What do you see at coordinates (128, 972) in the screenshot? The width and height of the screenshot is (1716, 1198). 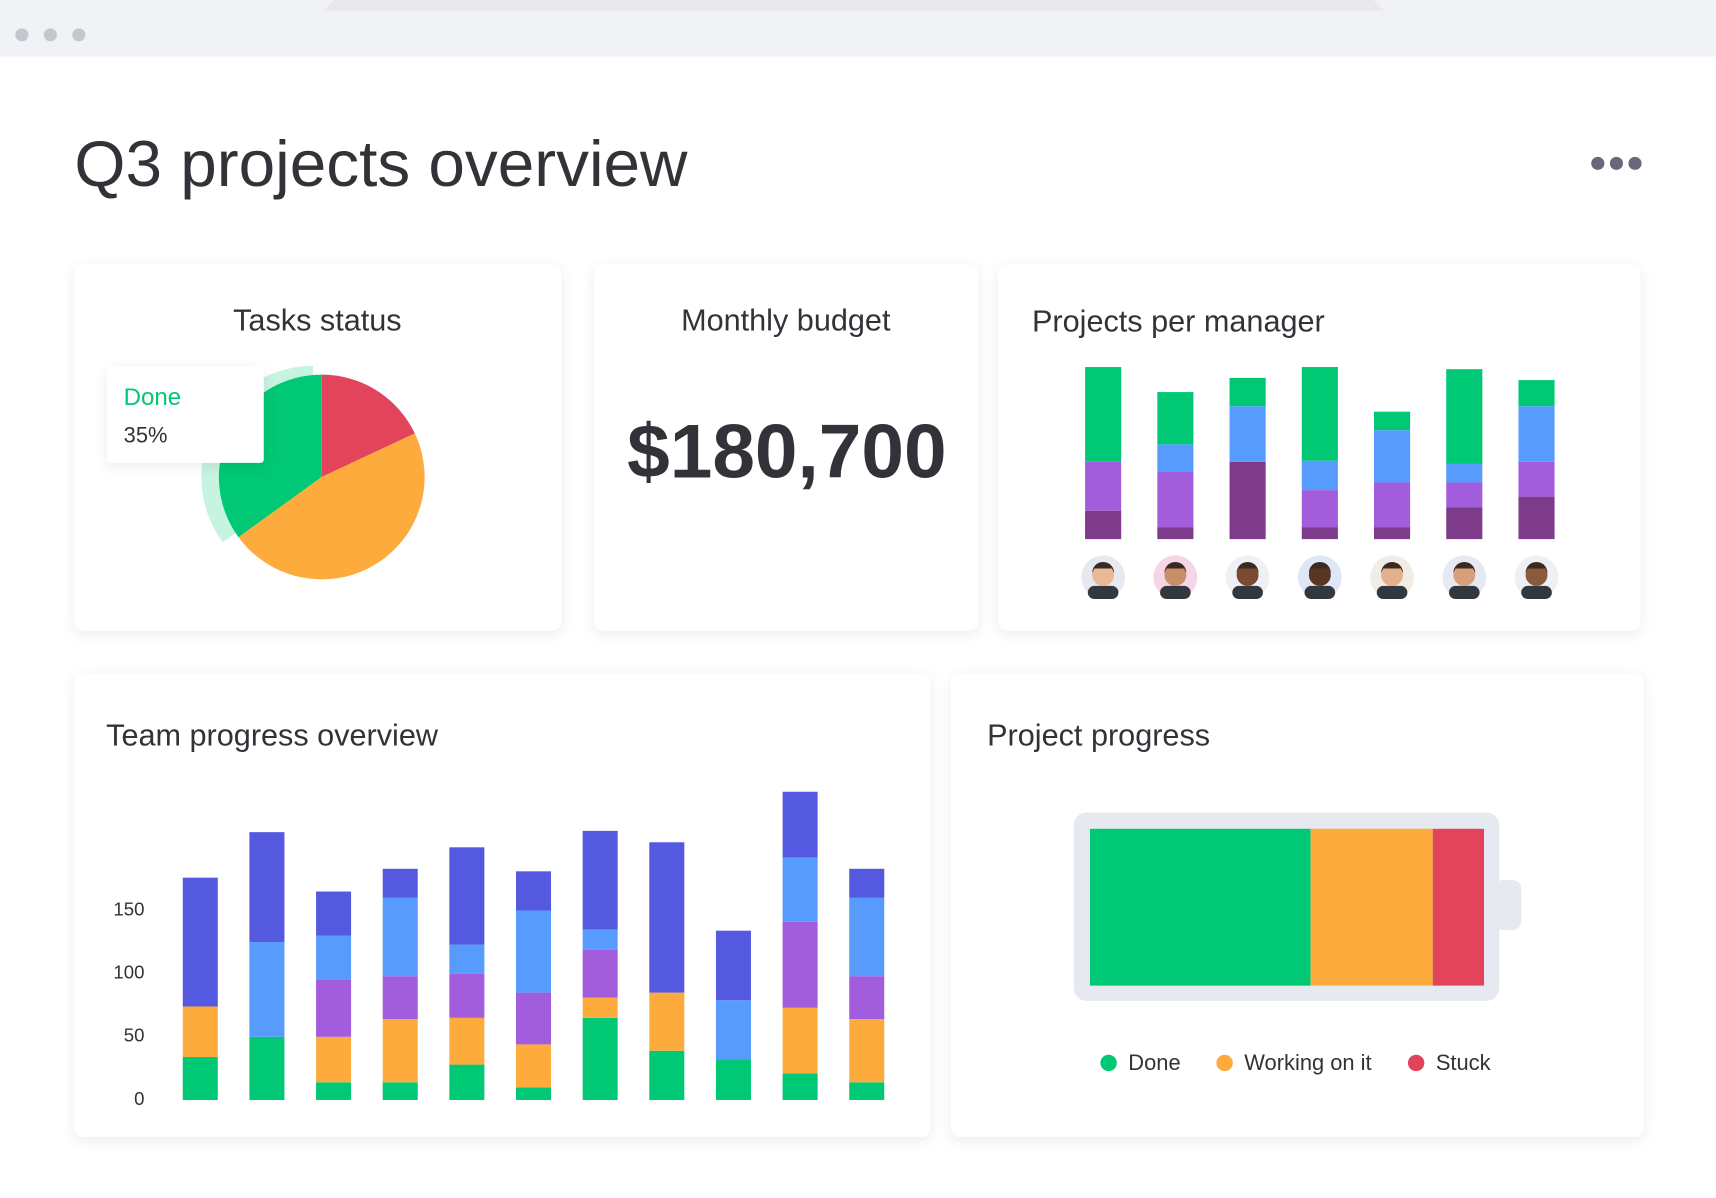 I see `y-tick-label: 100` at bounding box center [128, 972].